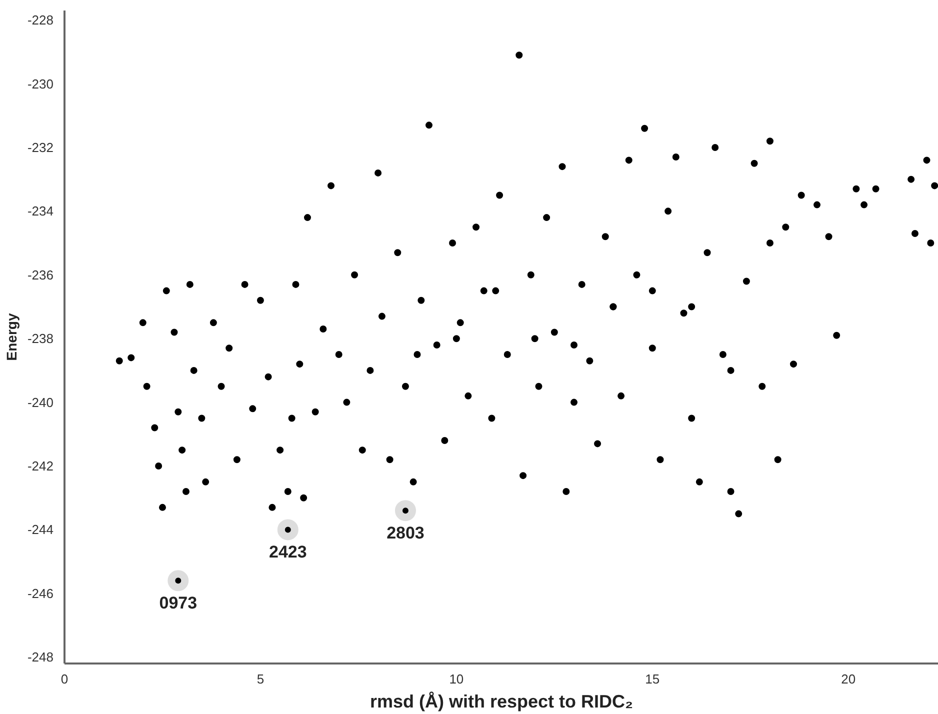 The image size is (938, 714). Describe the element at coordinates (11, 337) in the screenshot. I see `y-axis-title: Energy` at that location.